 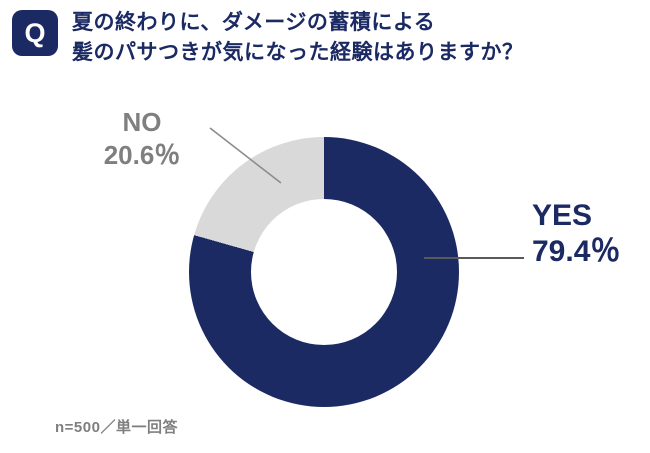 What do you see at coordinates (142, 122) in the screenshot?
I see `no-slice-name: NO` at bounding box center [142, 122].